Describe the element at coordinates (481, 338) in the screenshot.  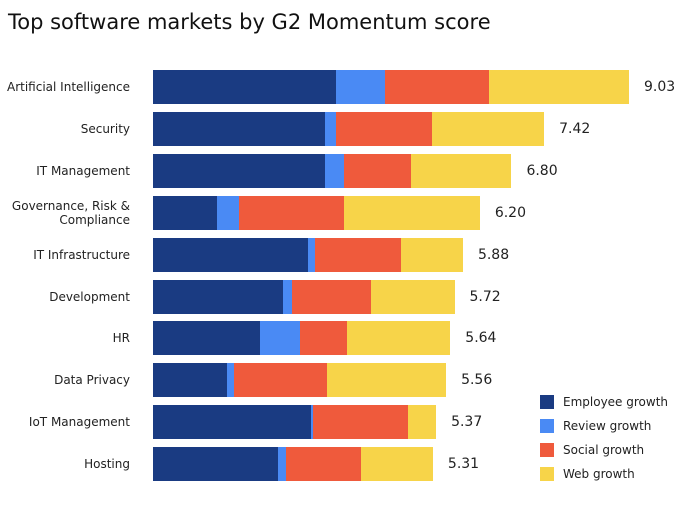
I see `total-label: 5.64` at that location.